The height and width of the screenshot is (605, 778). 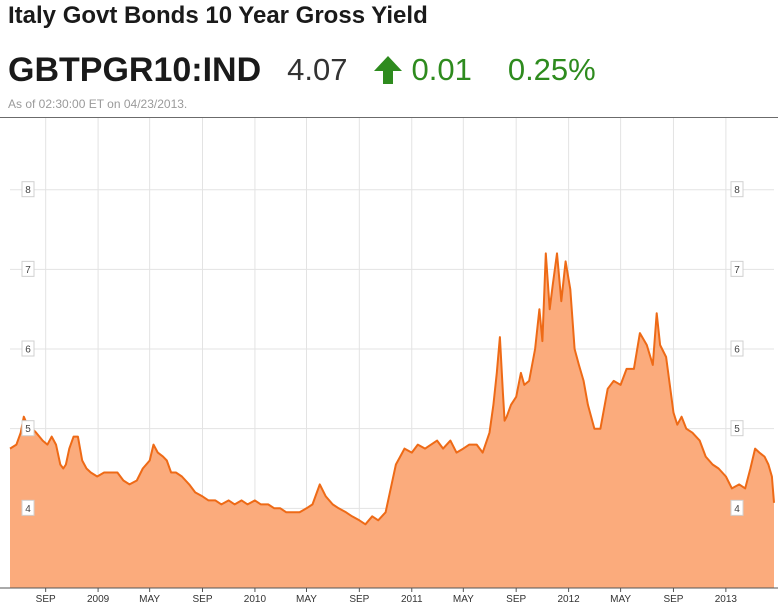 I want to click on ticker-symbol: GBTPGR10:IND, so click(x=135, y=69).